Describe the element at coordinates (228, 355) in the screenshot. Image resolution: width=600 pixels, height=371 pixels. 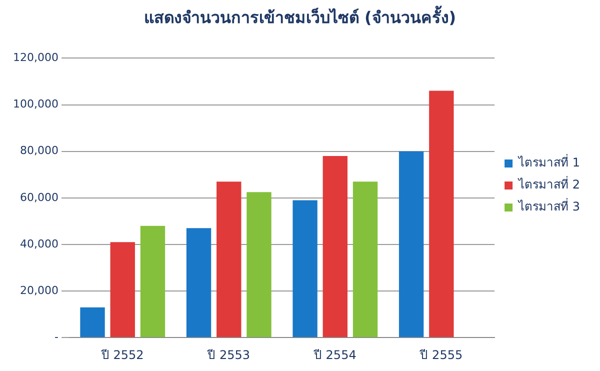
I see `x-tick-label: ปี 2553` at that location.